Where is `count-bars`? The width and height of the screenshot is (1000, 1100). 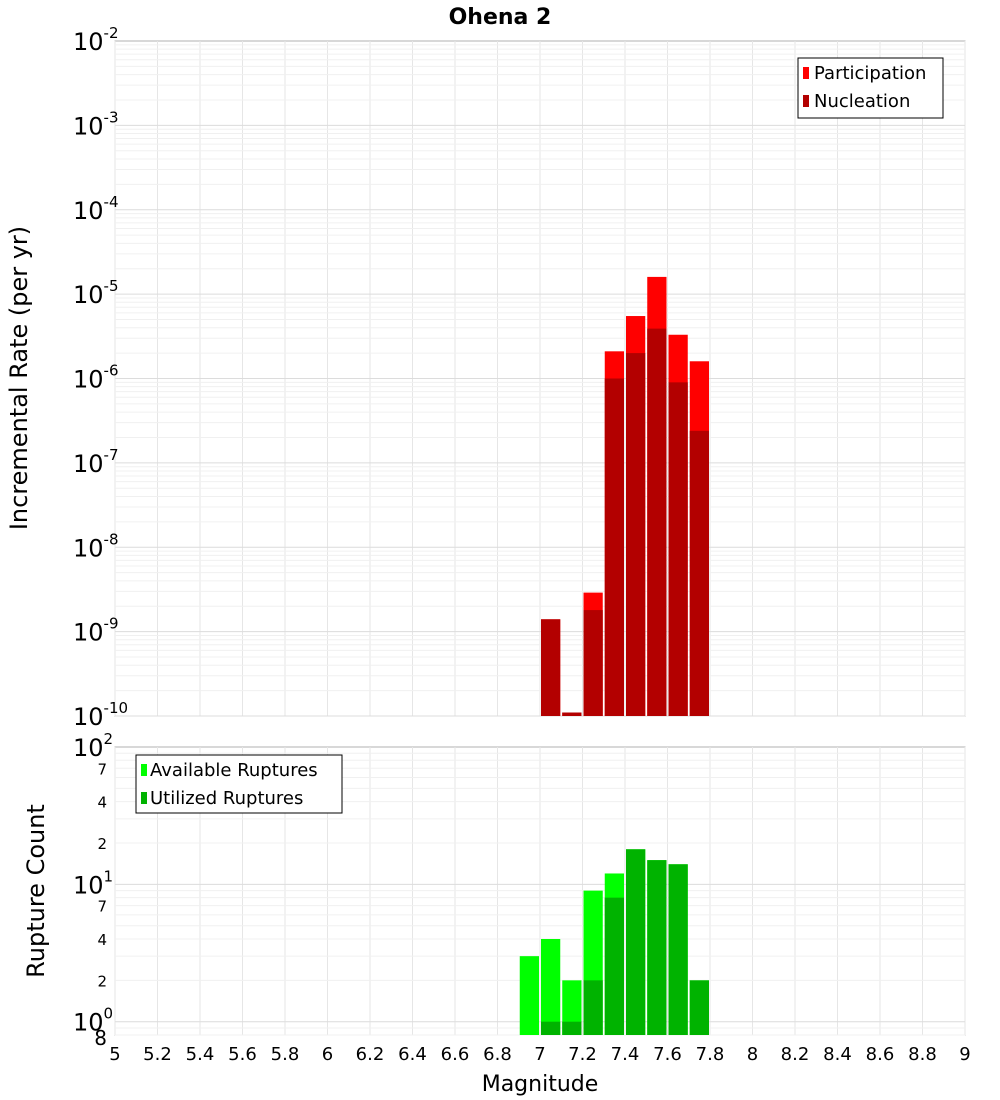
count-bars is located at coordinates (614, 942).